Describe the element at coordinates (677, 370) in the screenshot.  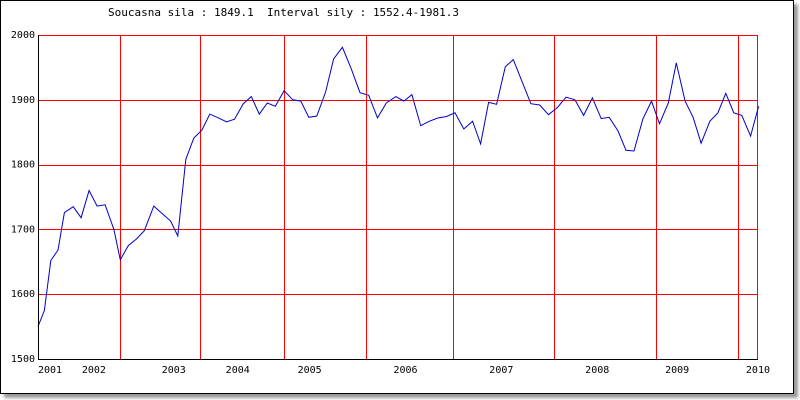
I see `x-tick-label: 2009` at that location.